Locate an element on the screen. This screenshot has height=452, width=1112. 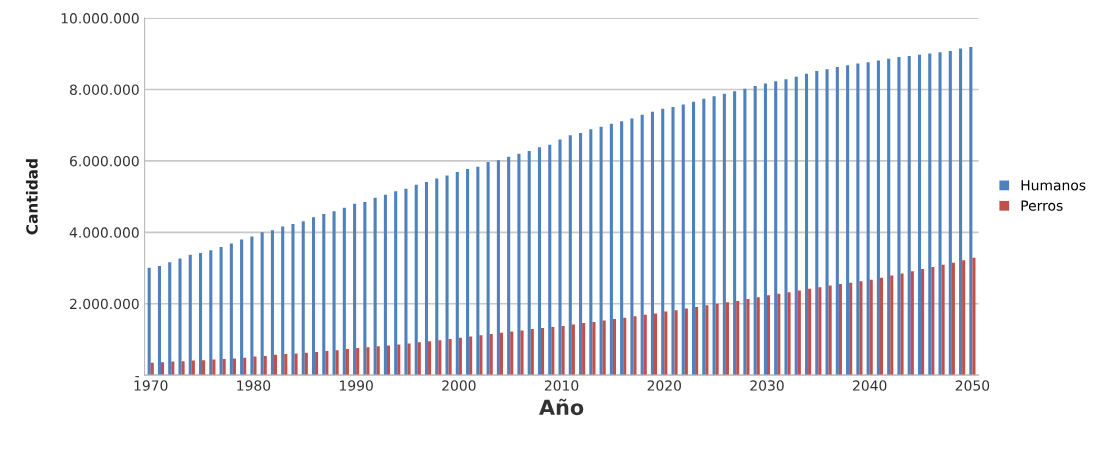
x-tick-label: 2030 is located at coordinates (767, 385).